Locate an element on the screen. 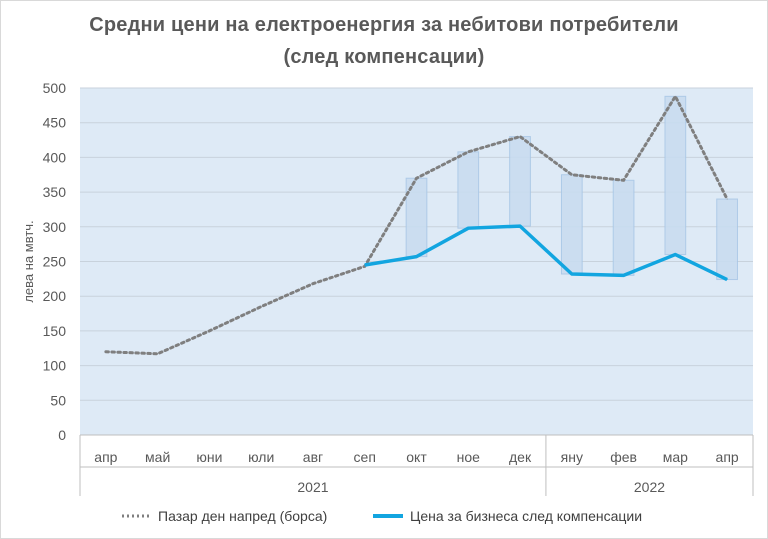  x-tick-label: яну is located at coordinates (572, 457).